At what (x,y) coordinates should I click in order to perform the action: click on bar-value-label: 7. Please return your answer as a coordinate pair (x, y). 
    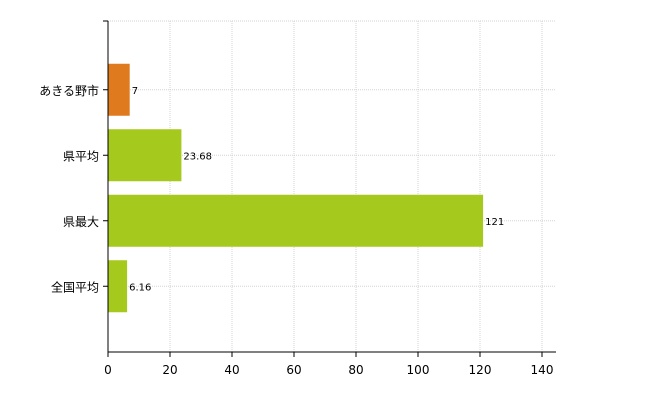
    Looking at the image, I should click on (135, 91).